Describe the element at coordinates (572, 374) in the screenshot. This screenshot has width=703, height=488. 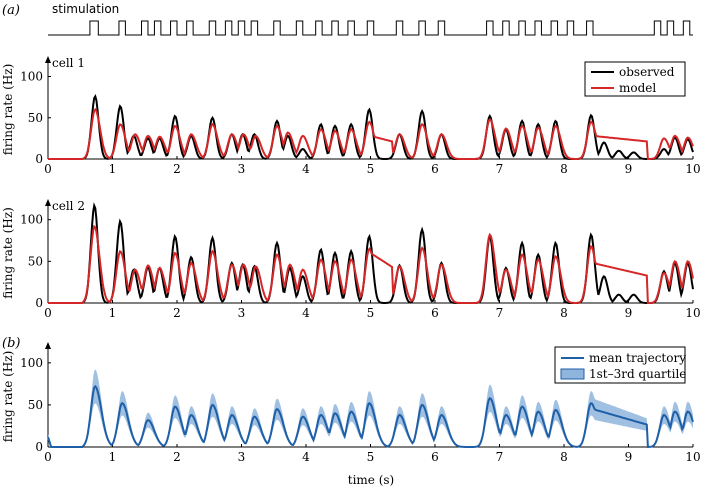
I see `legend-swatch-quartile` at that location.